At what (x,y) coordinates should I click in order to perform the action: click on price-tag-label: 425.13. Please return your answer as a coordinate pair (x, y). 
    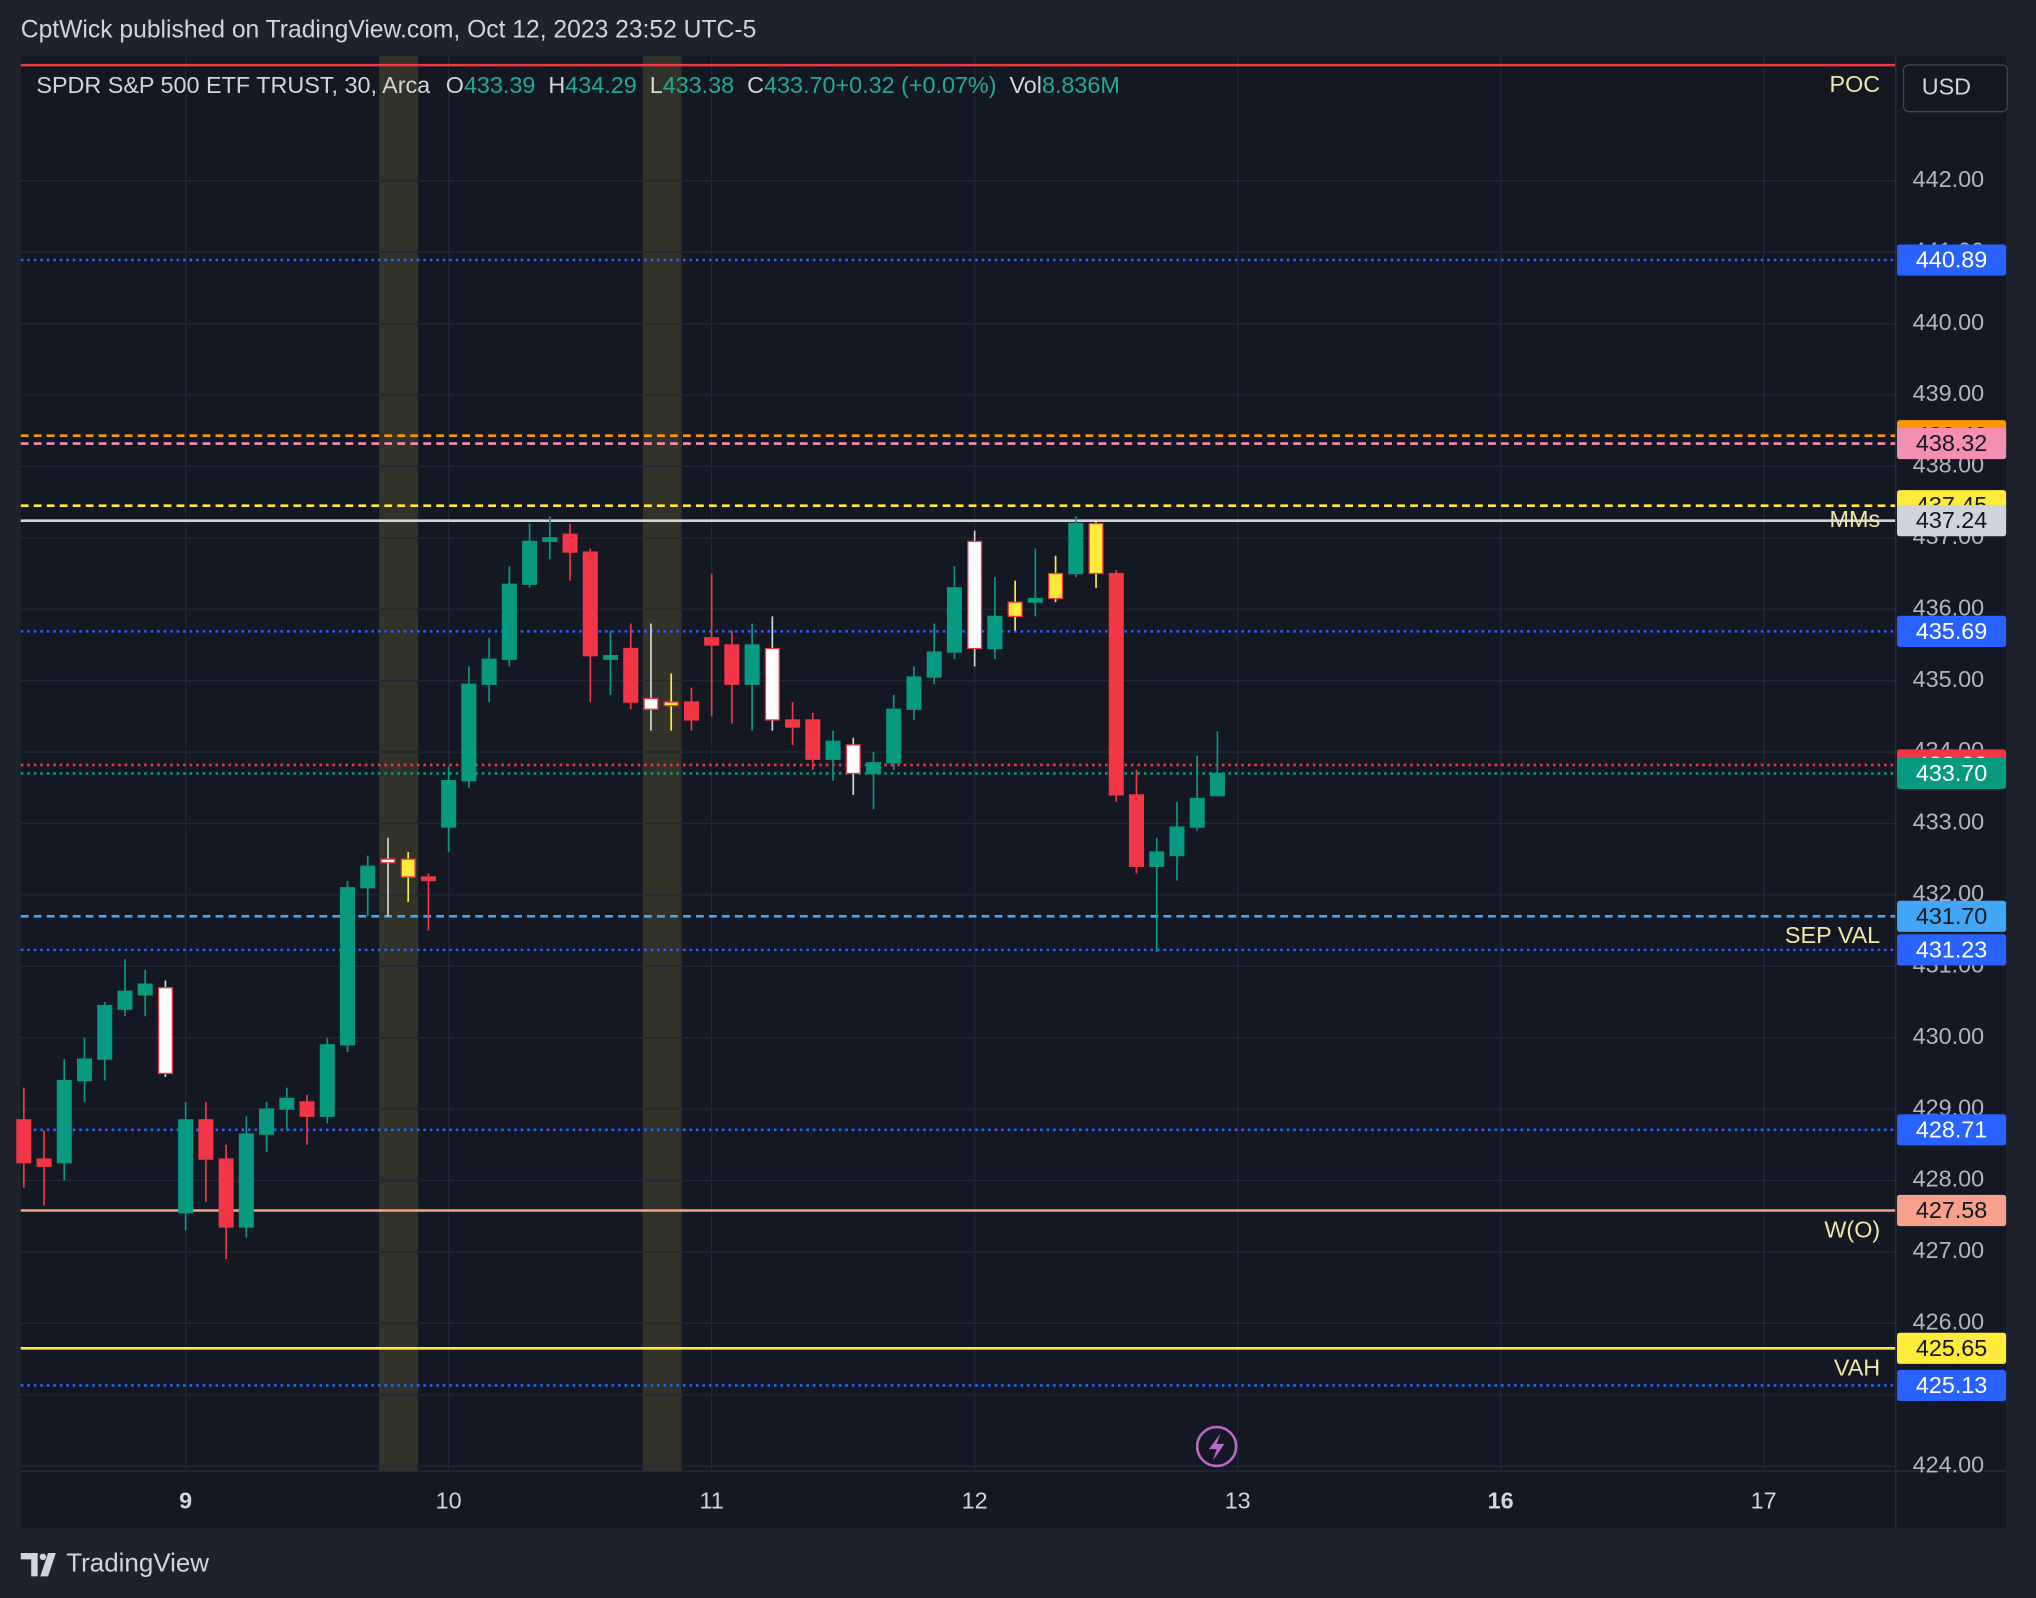
    Looking at the image, I should click on (1951, 1385).